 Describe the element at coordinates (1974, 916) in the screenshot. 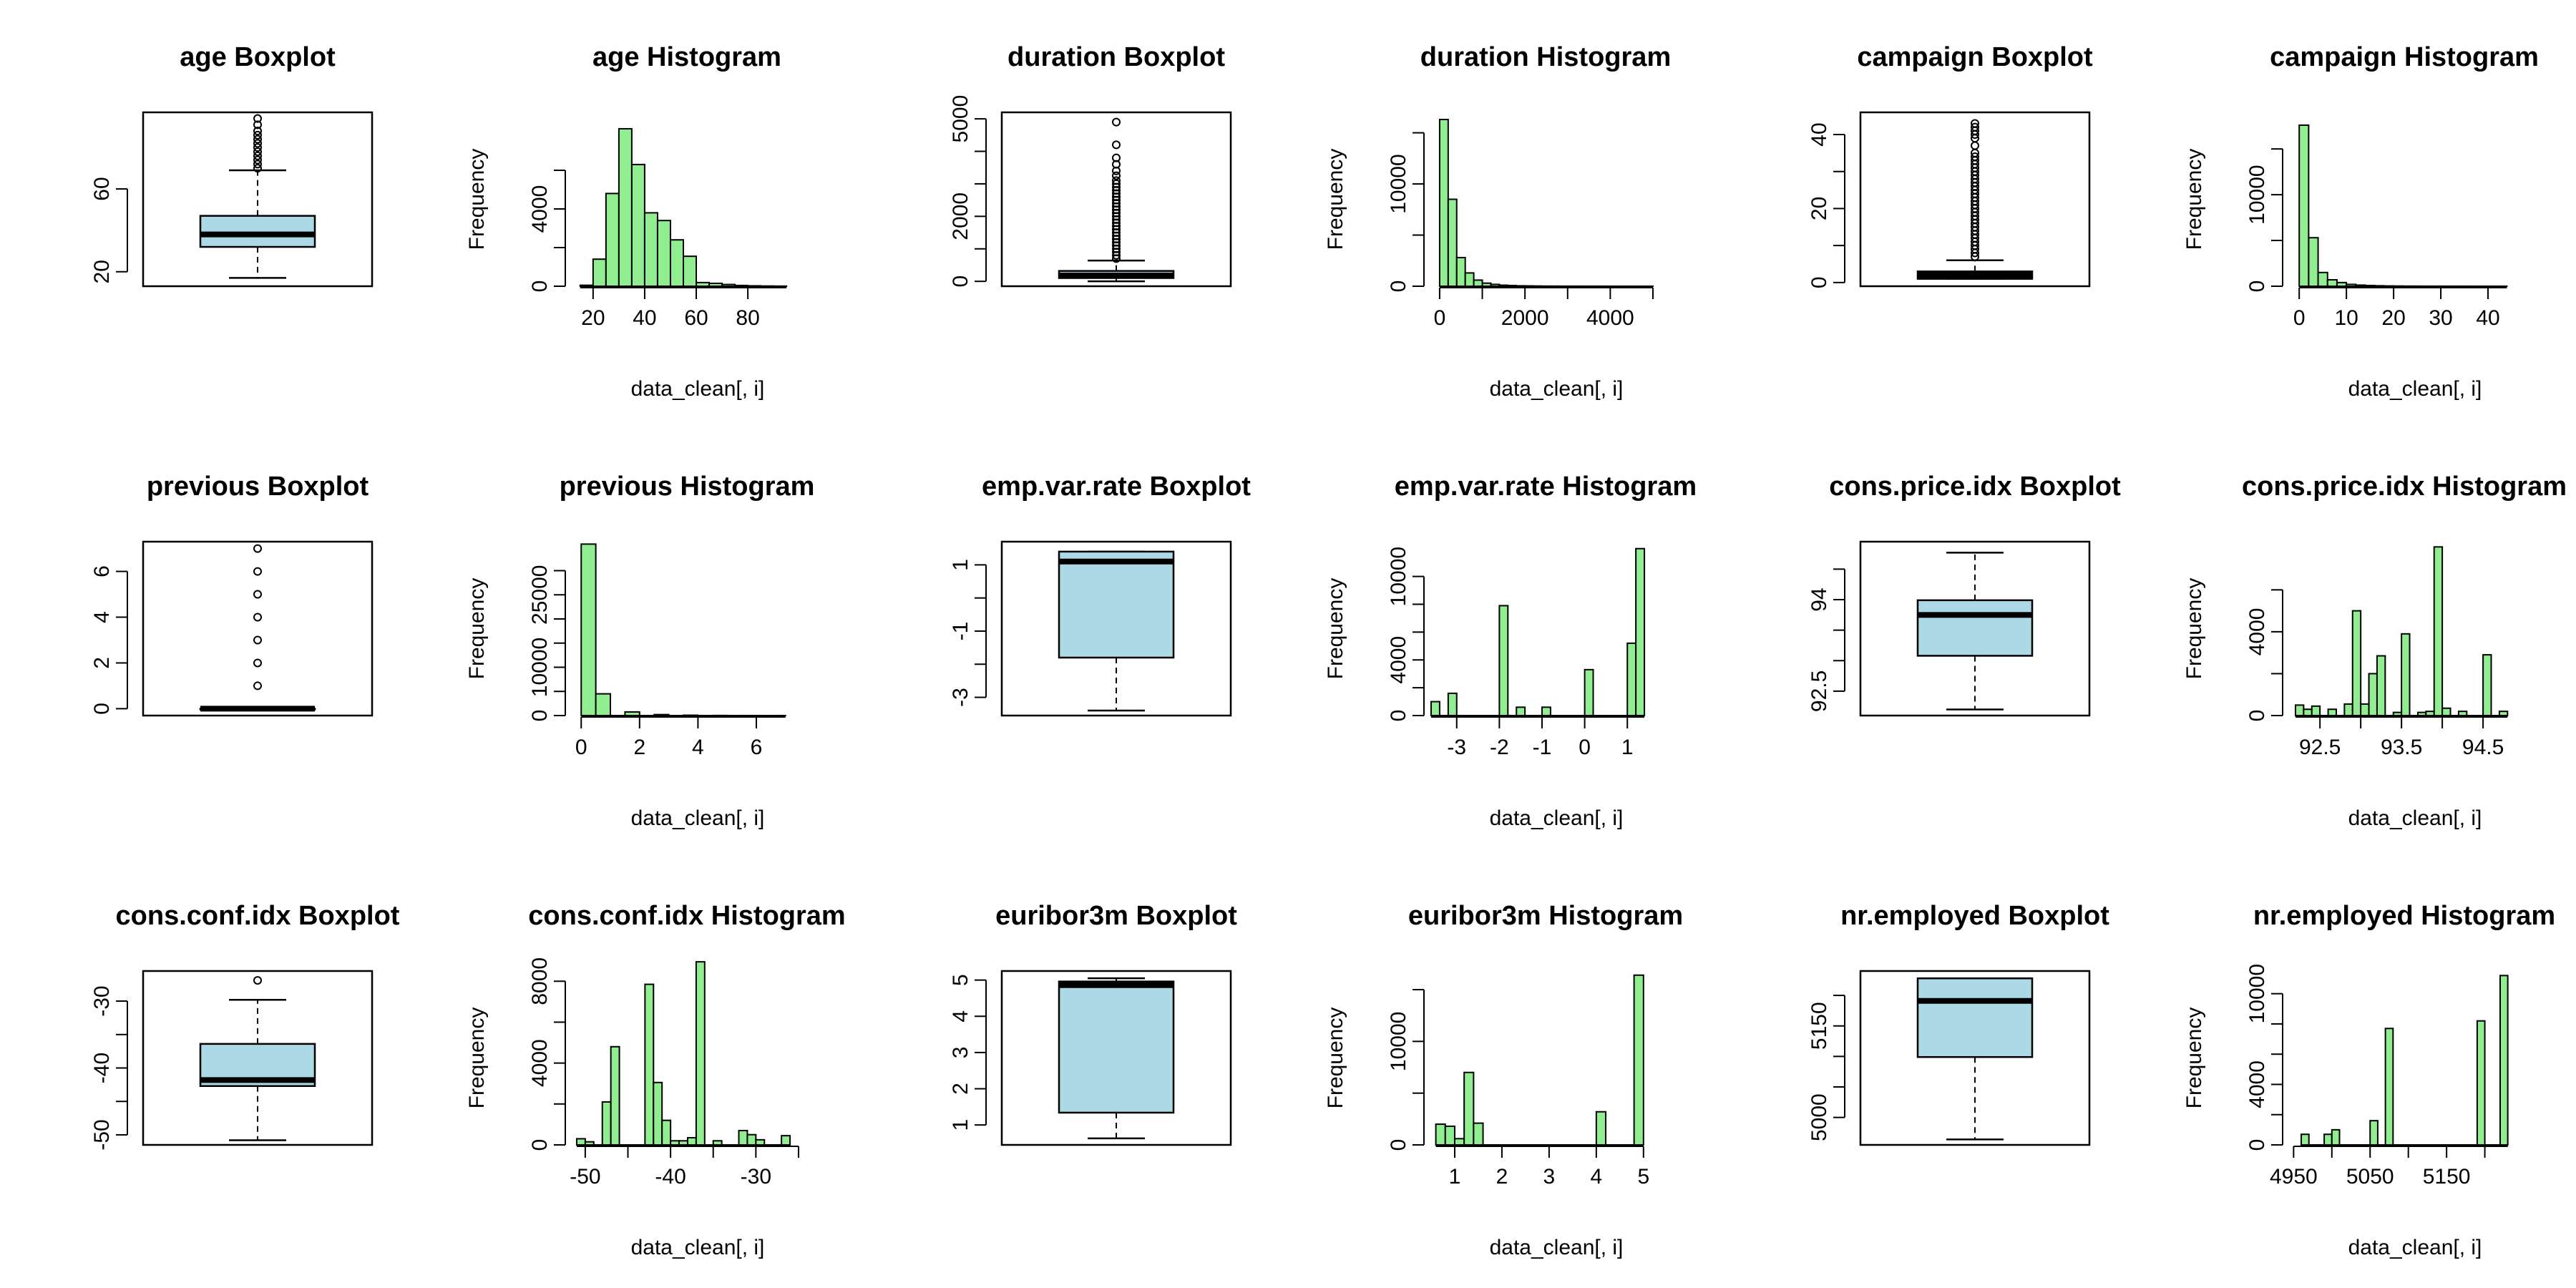

I see `nr-employed-boxplot-title: nr.employed Boxplot` at that location.